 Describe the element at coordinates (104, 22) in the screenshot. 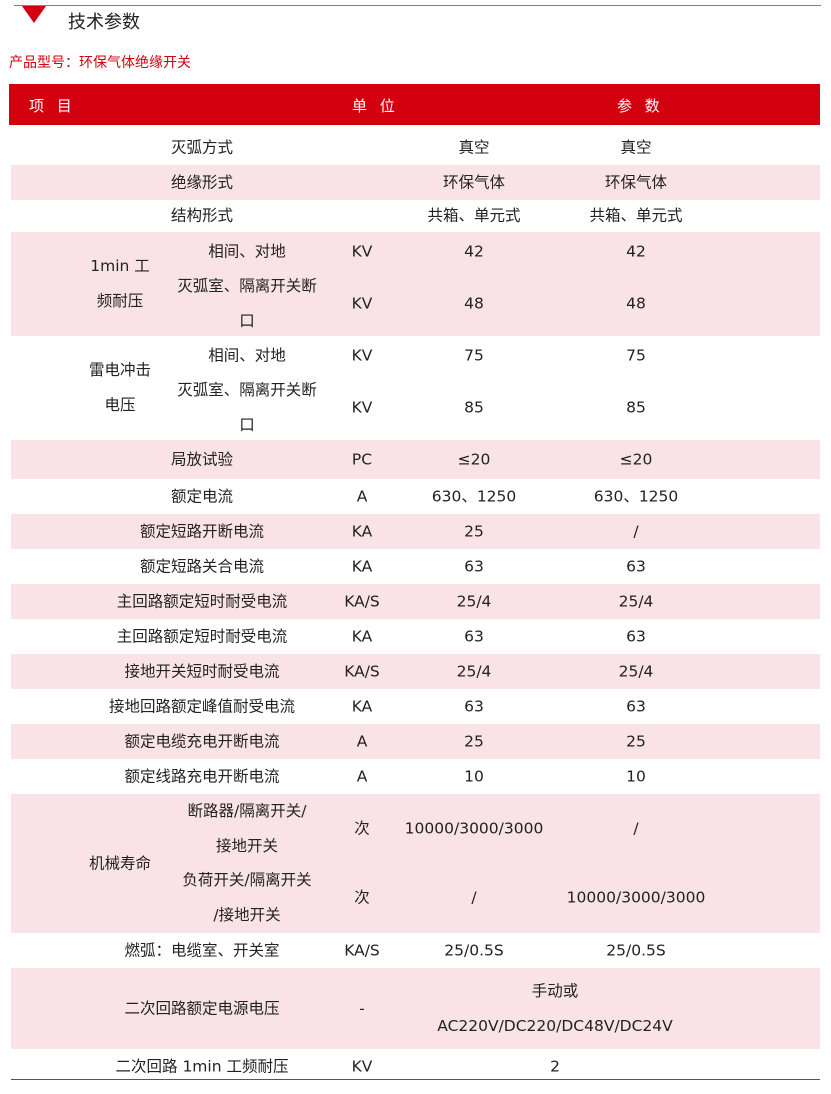

I see `section-title: 技术参数` at that location.